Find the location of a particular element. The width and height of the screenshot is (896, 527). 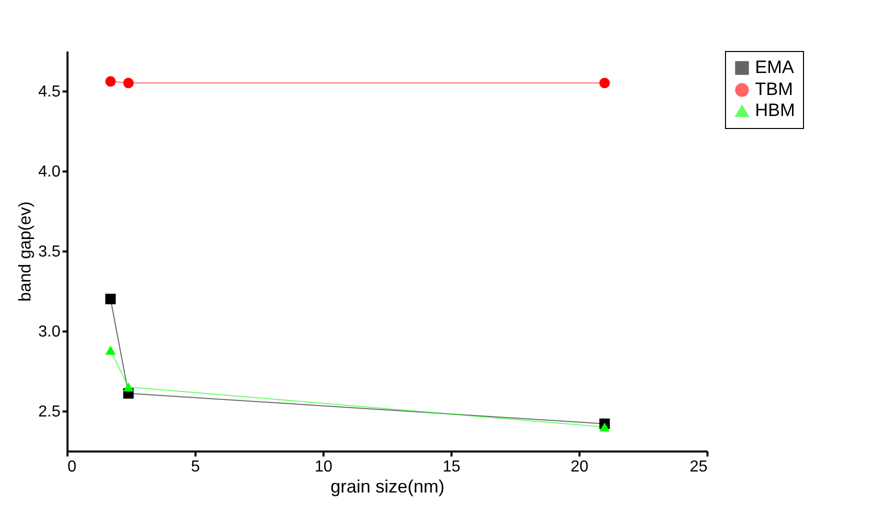

x-tick-label: 10 is located at coordinates (323, 467).